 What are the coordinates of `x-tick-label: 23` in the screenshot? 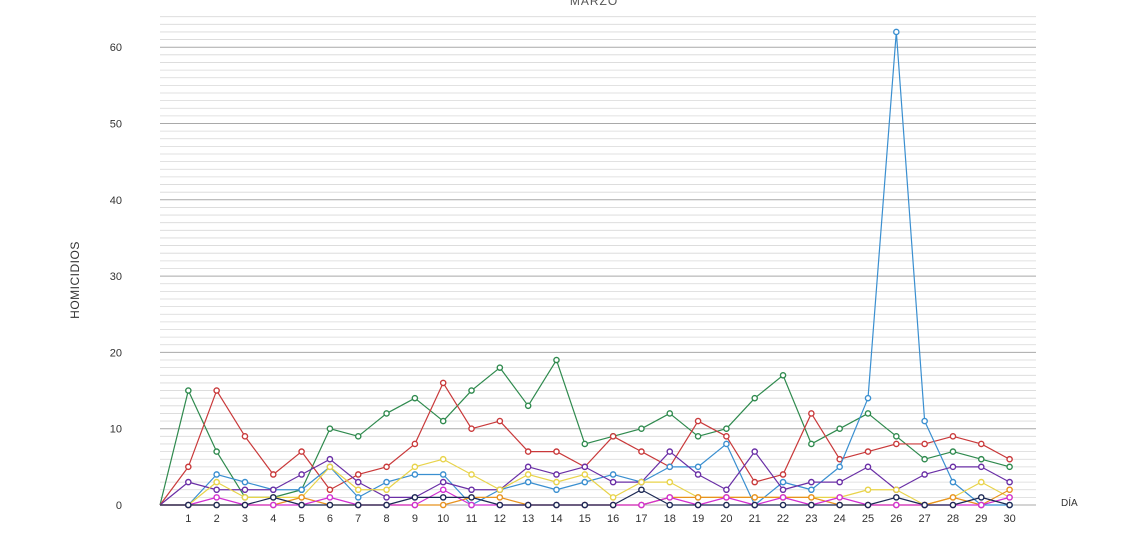 It's located at (811, 519).